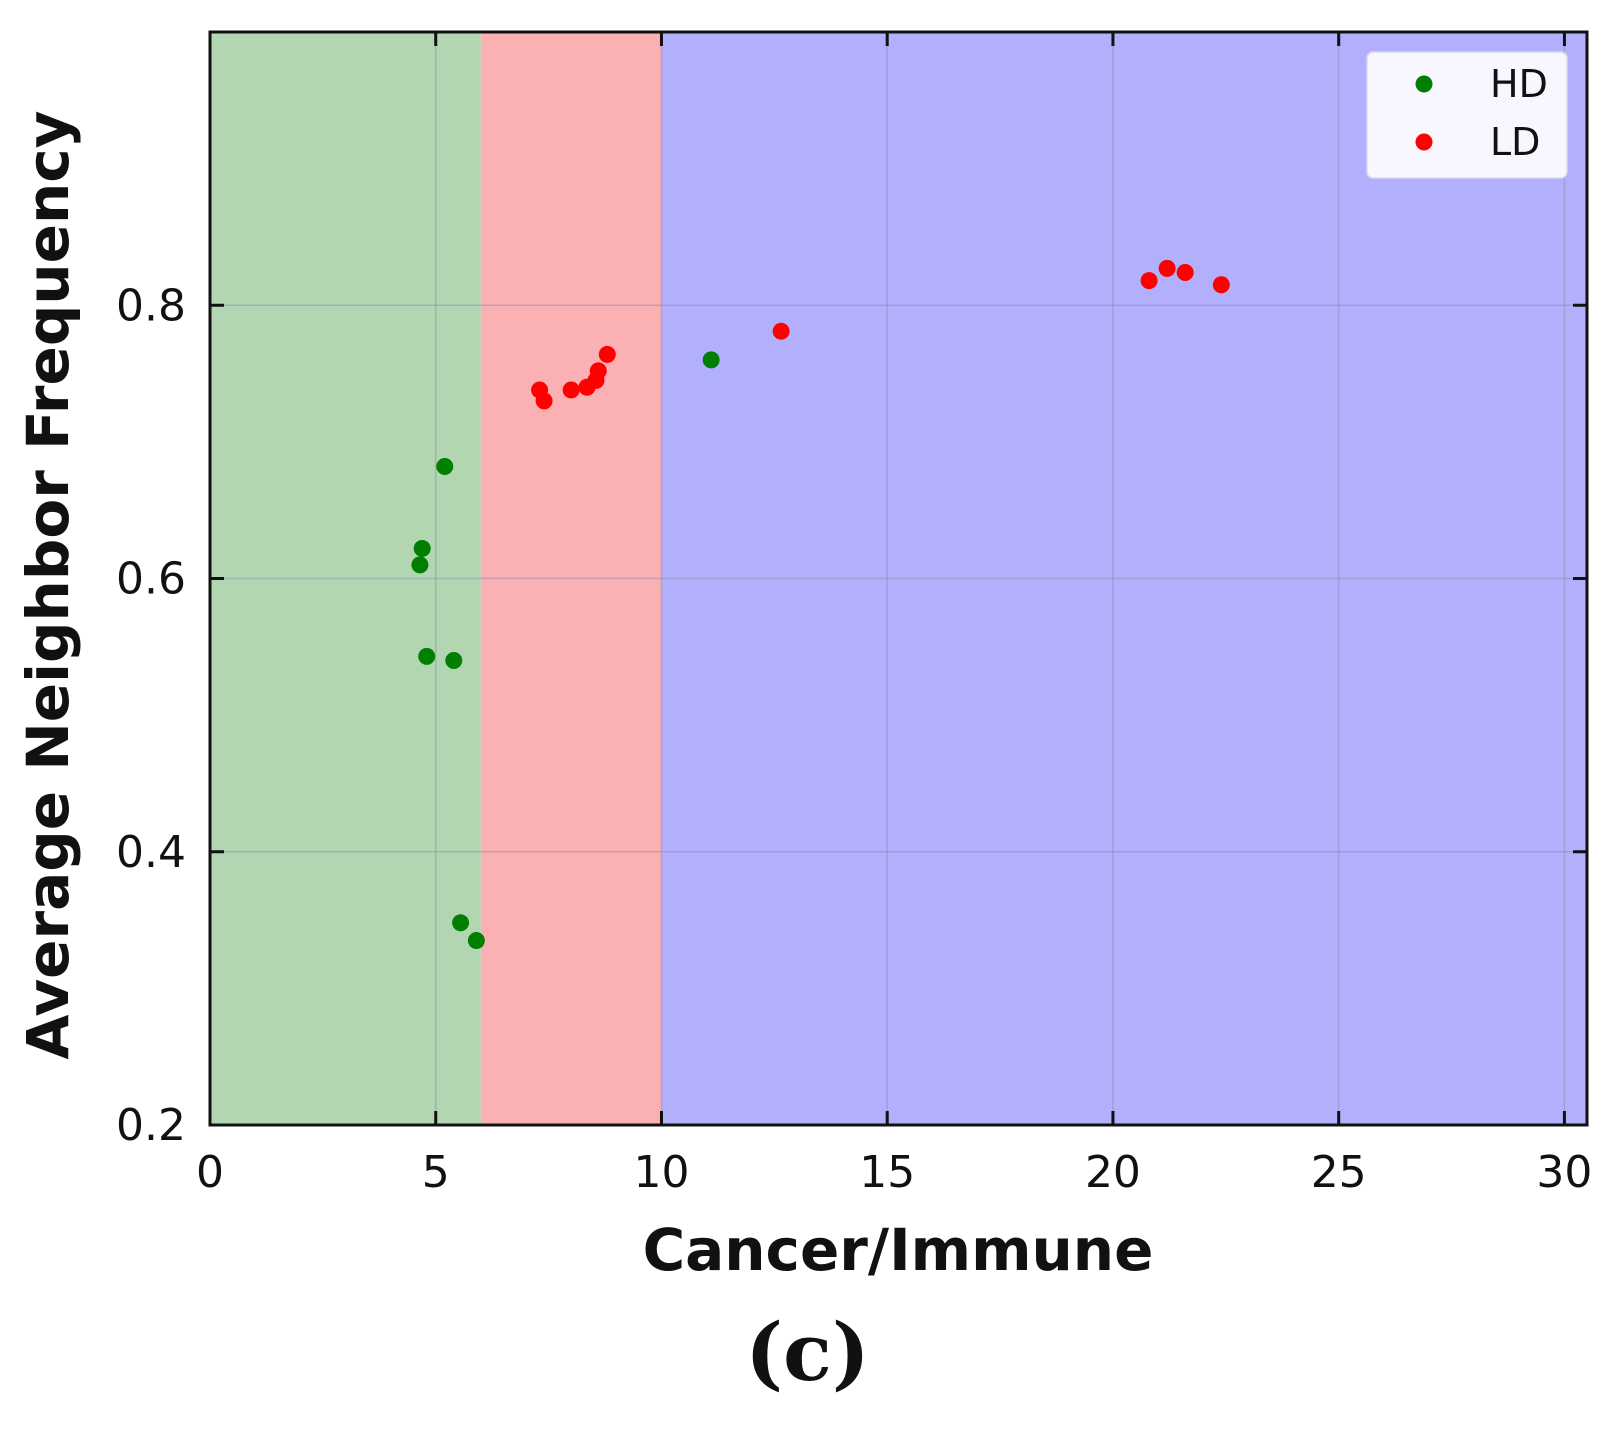  Describe the element at coordinates (898, 1250) in the screenshot. I see `x-axis-title: Cancer/Immune` at that location.